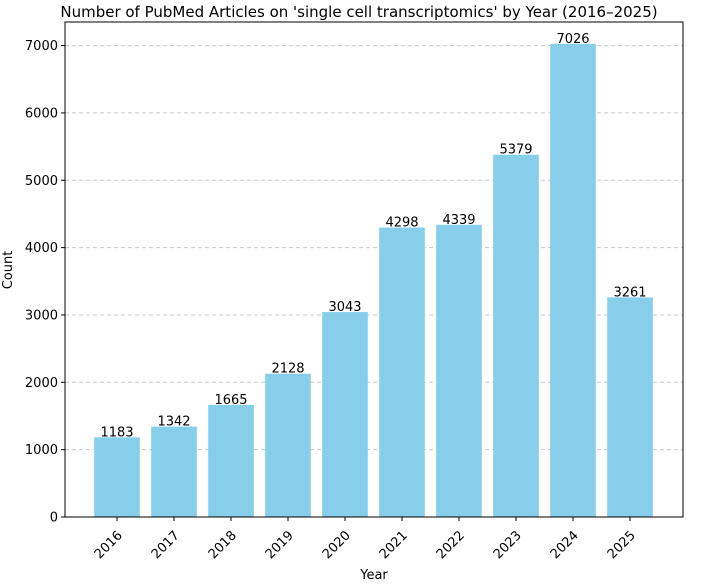 The width and height of the screenshot is (714, 586). Describe the element at coordinates (630, 407) in the screenshot. I see `bar-2025` at that location.